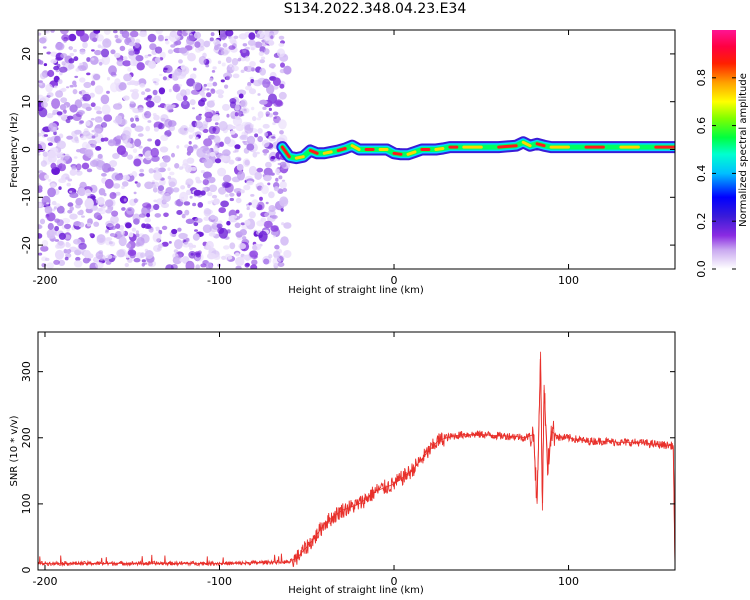 The width and height of the screenshot is (750, 600). I want to click on figure-title: S134.2022.348.04.23.E34, so click(375, 9).